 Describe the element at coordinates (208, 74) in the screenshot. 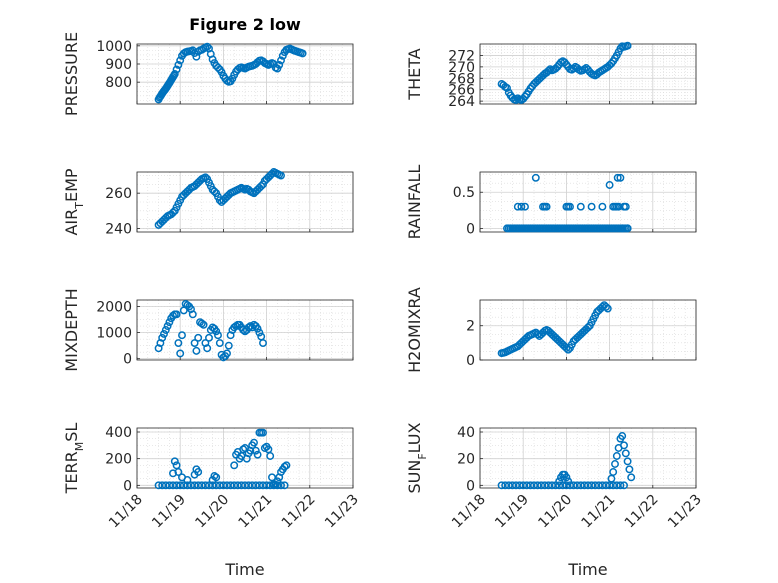

I see `subplot-pressure: 800 900 1000 PRESSURE` at that location.